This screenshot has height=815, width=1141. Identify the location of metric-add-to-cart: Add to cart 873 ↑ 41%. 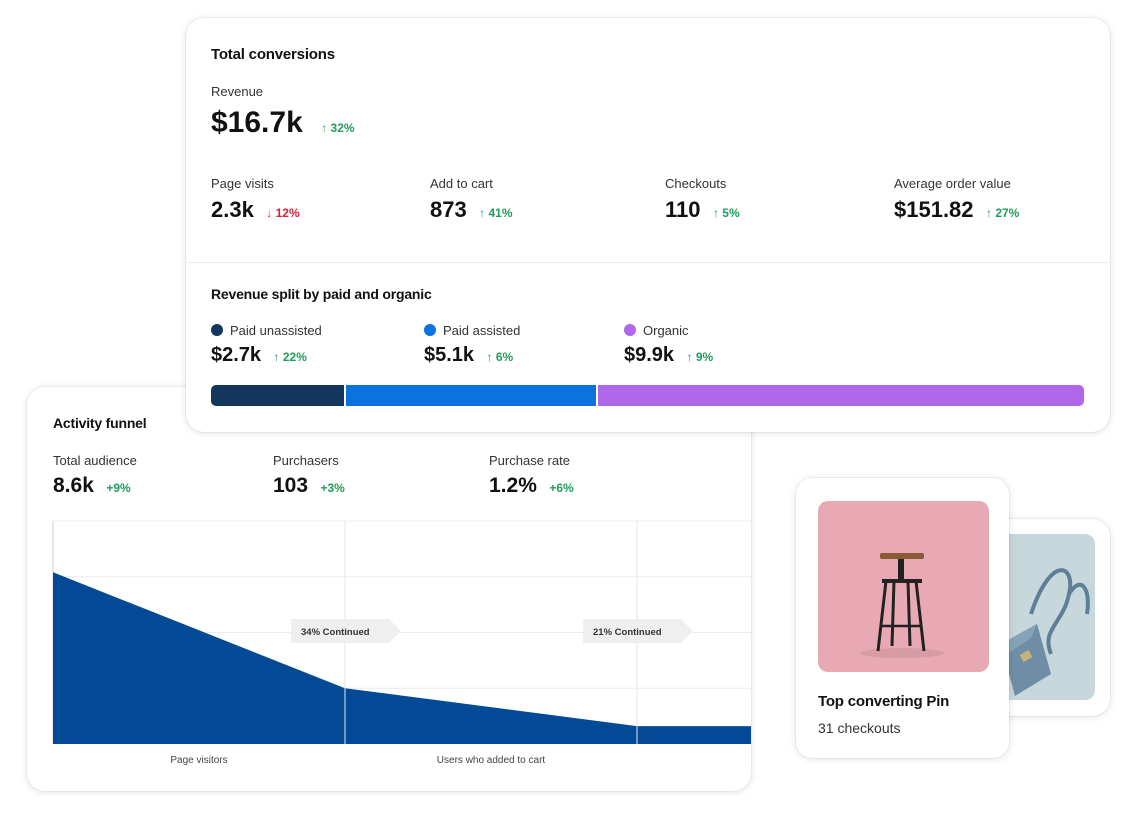
(471, 199).